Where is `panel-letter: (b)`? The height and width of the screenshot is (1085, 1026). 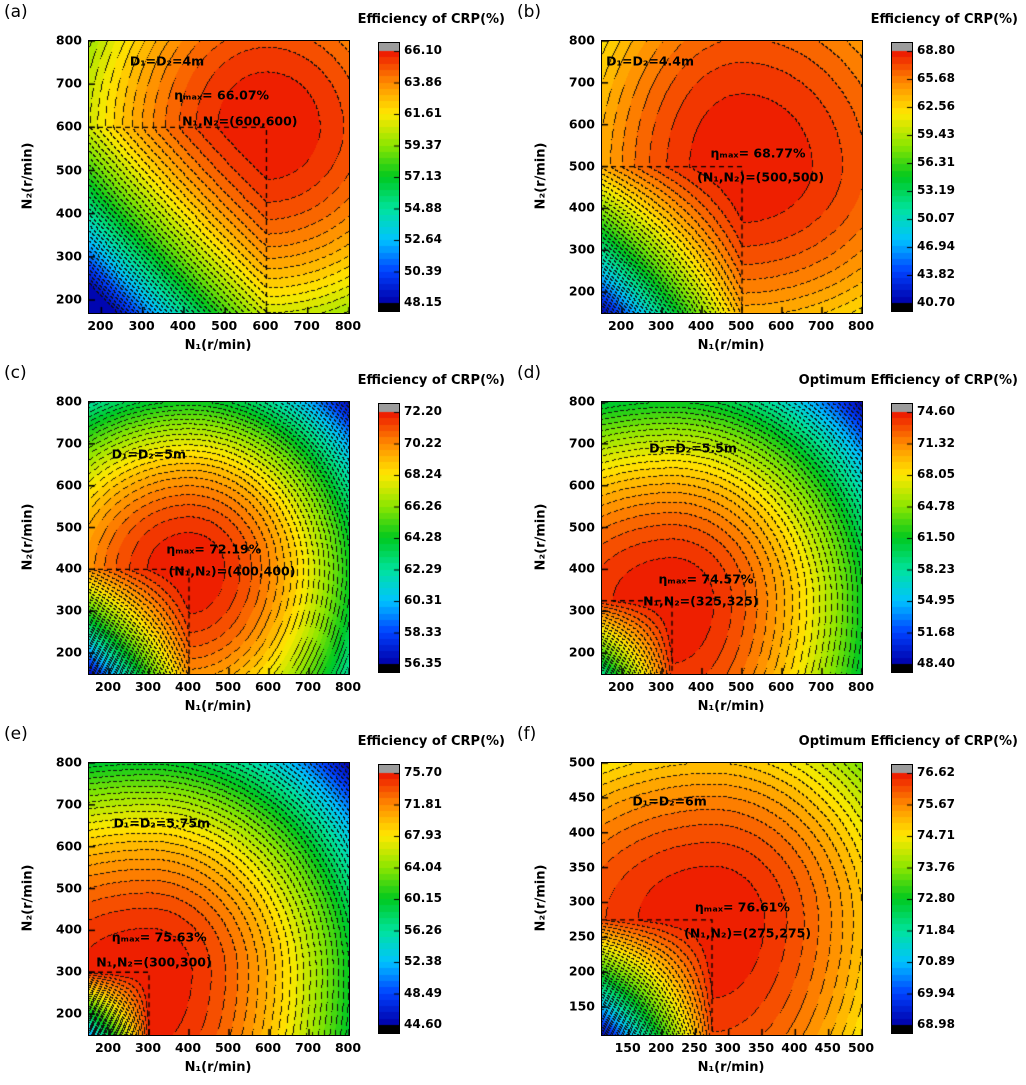
panel-letter: (b) is located at coordinates (529, 12).